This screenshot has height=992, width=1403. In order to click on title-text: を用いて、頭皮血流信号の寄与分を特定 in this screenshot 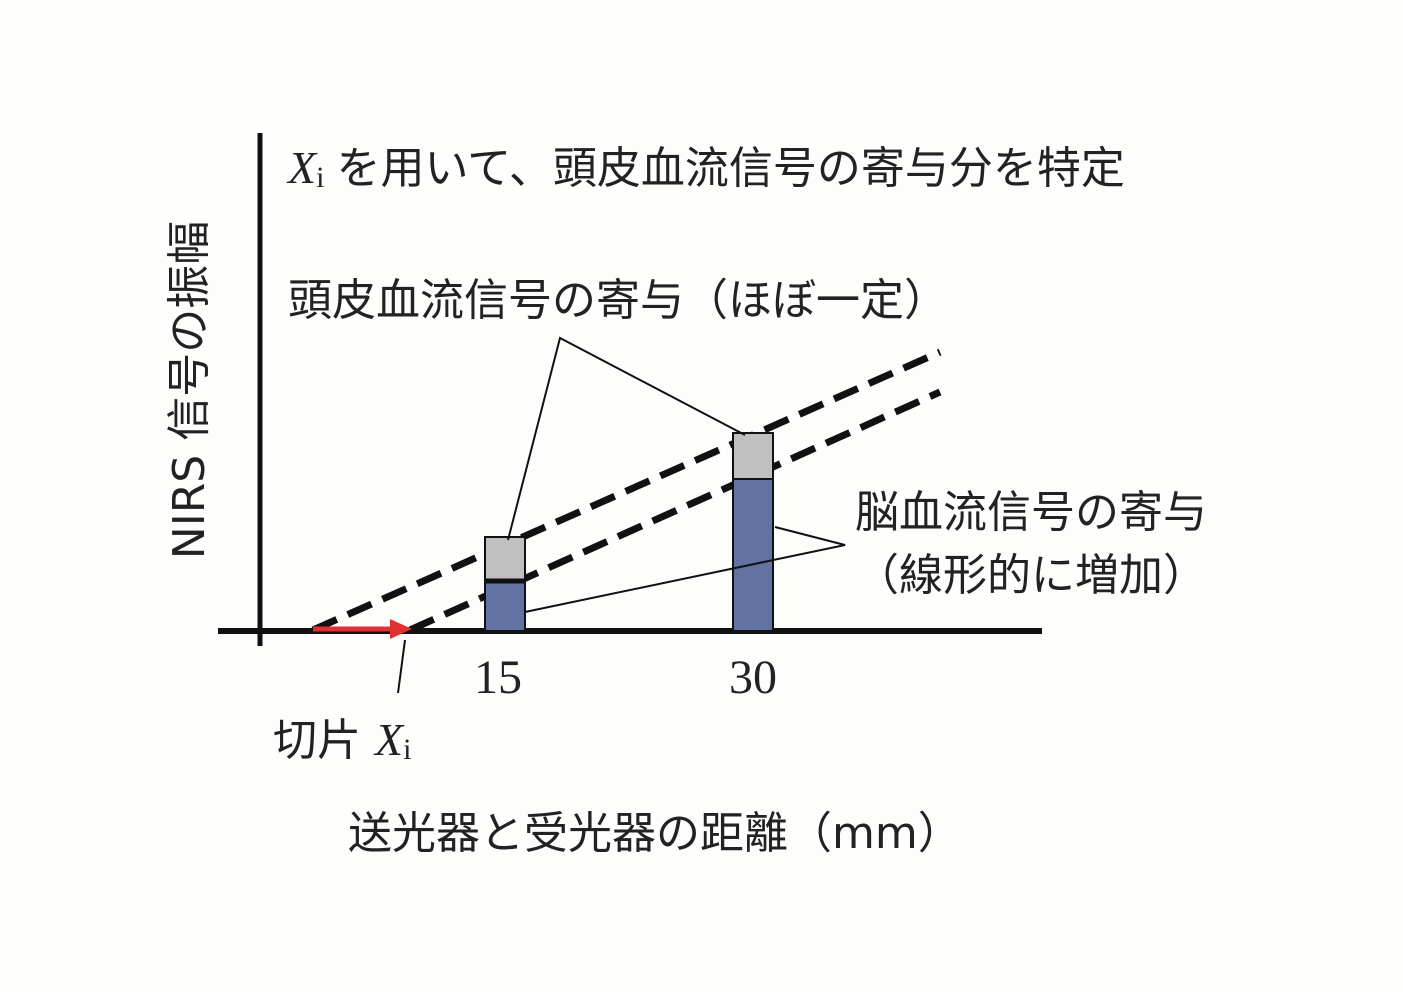, I will do `click(730, 168)`.